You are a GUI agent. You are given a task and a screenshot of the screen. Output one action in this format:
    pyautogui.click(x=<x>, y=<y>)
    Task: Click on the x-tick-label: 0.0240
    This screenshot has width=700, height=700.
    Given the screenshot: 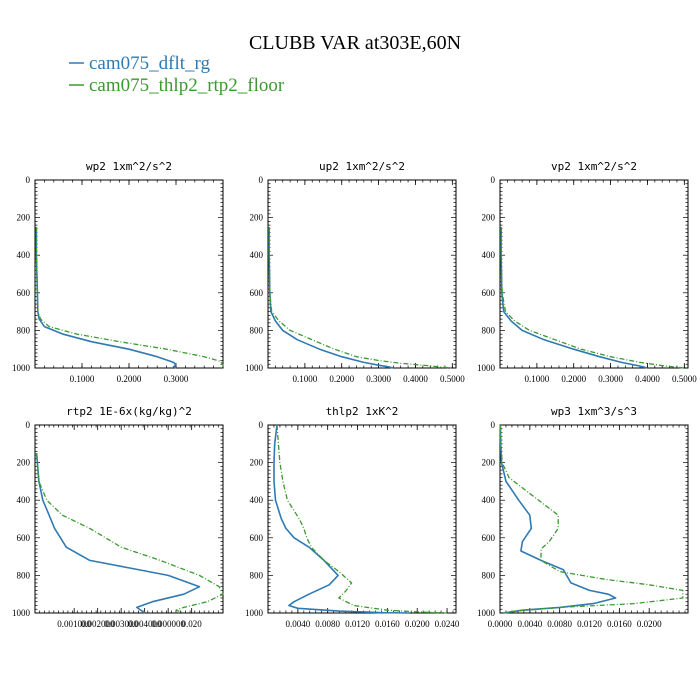 What is the action you would take?
    pyautogui.click(x=447, y=624)
    